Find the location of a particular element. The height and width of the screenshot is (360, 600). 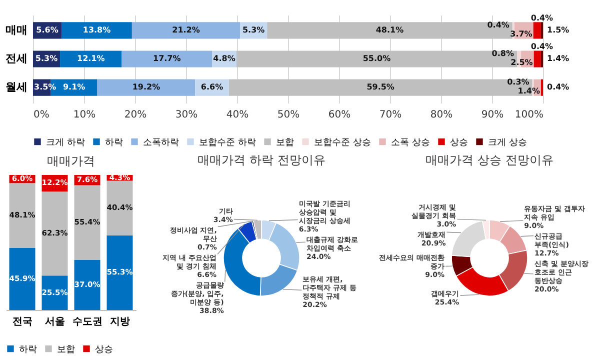

data-label: 0.8% is located at coordinates (503, 53).